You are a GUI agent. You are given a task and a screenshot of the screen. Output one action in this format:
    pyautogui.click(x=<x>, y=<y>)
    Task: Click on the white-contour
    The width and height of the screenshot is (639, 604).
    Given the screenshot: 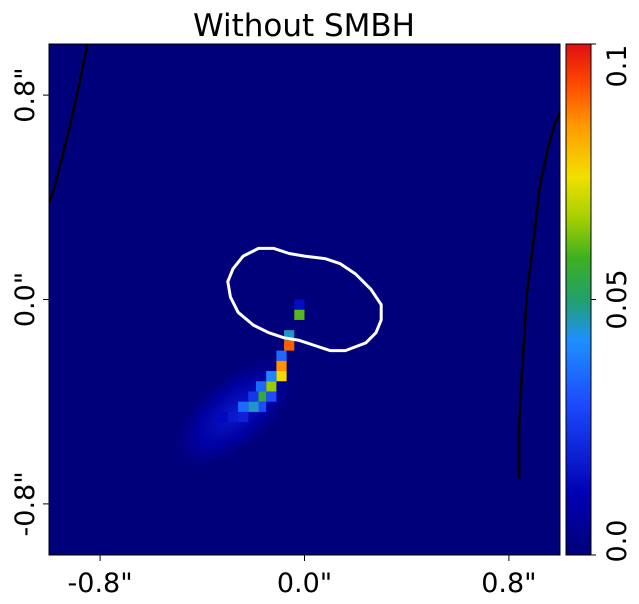 What is the action you would take?
    pyautogui.click(x=304, y=299)
    